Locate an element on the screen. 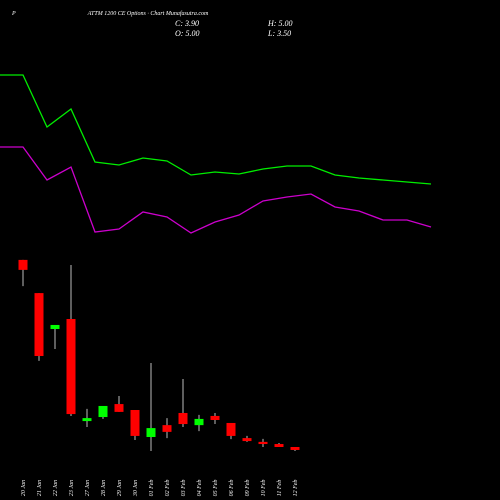 The width and height of the screenshot is (500, 500). x-tick-label: 21 Jan is located at coordinates (40, 488).